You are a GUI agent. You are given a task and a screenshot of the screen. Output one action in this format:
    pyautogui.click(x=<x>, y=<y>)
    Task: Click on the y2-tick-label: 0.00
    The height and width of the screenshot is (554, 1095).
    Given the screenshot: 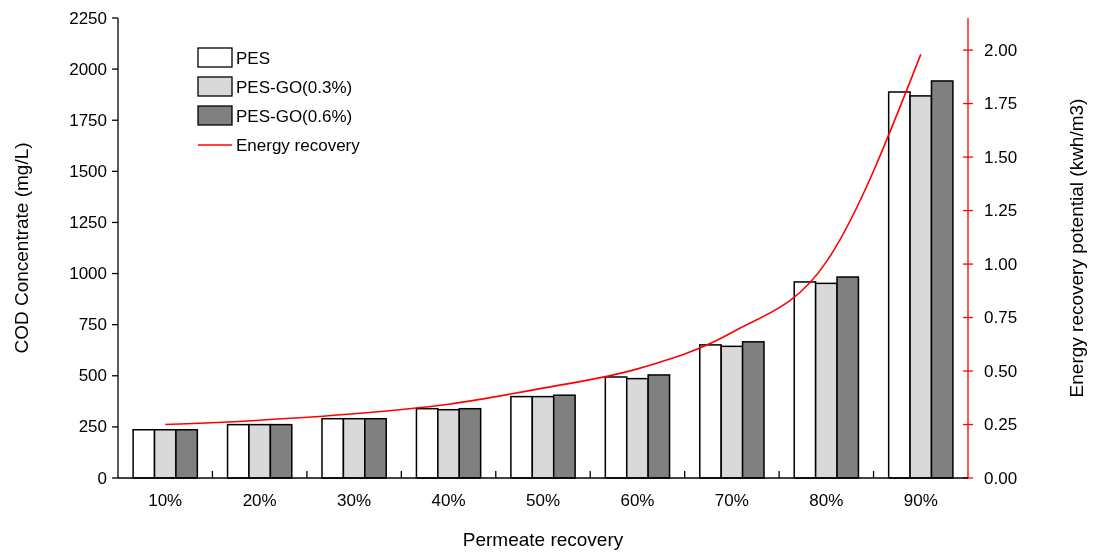 What is the action you would take?
    pyautogui.click(x=1001, y=478)
    